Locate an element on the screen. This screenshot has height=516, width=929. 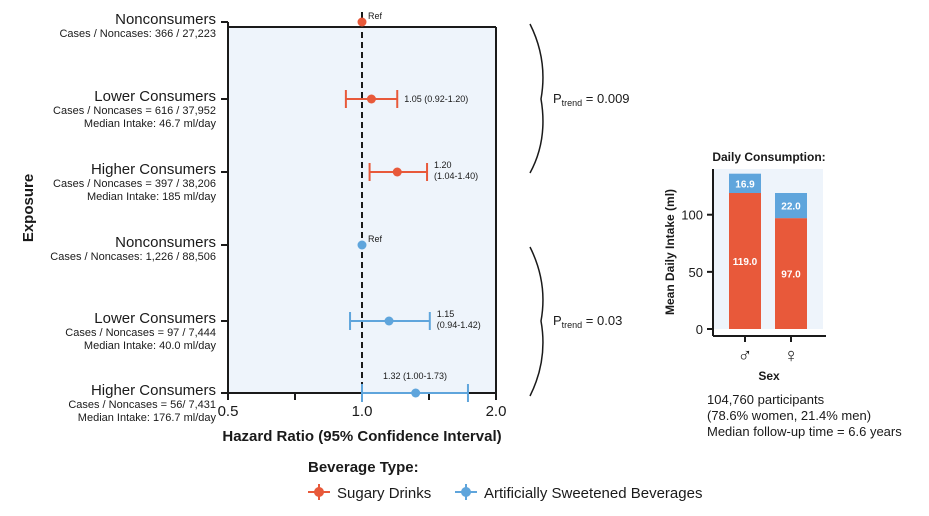
x-axis-ticks: 0.5 1.0 2.0 is located at coordinates (362, 406).